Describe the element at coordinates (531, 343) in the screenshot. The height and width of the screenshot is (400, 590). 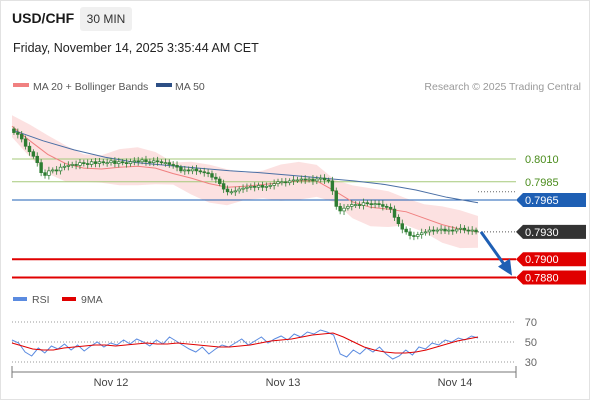
I see `rsi-tick-label: 50` at that location.